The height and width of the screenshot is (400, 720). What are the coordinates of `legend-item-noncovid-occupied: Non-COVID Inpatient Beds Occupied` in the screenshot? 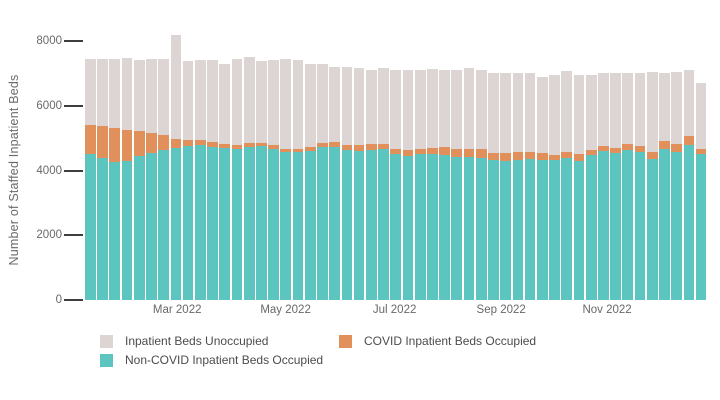 It's located at (211, 360).